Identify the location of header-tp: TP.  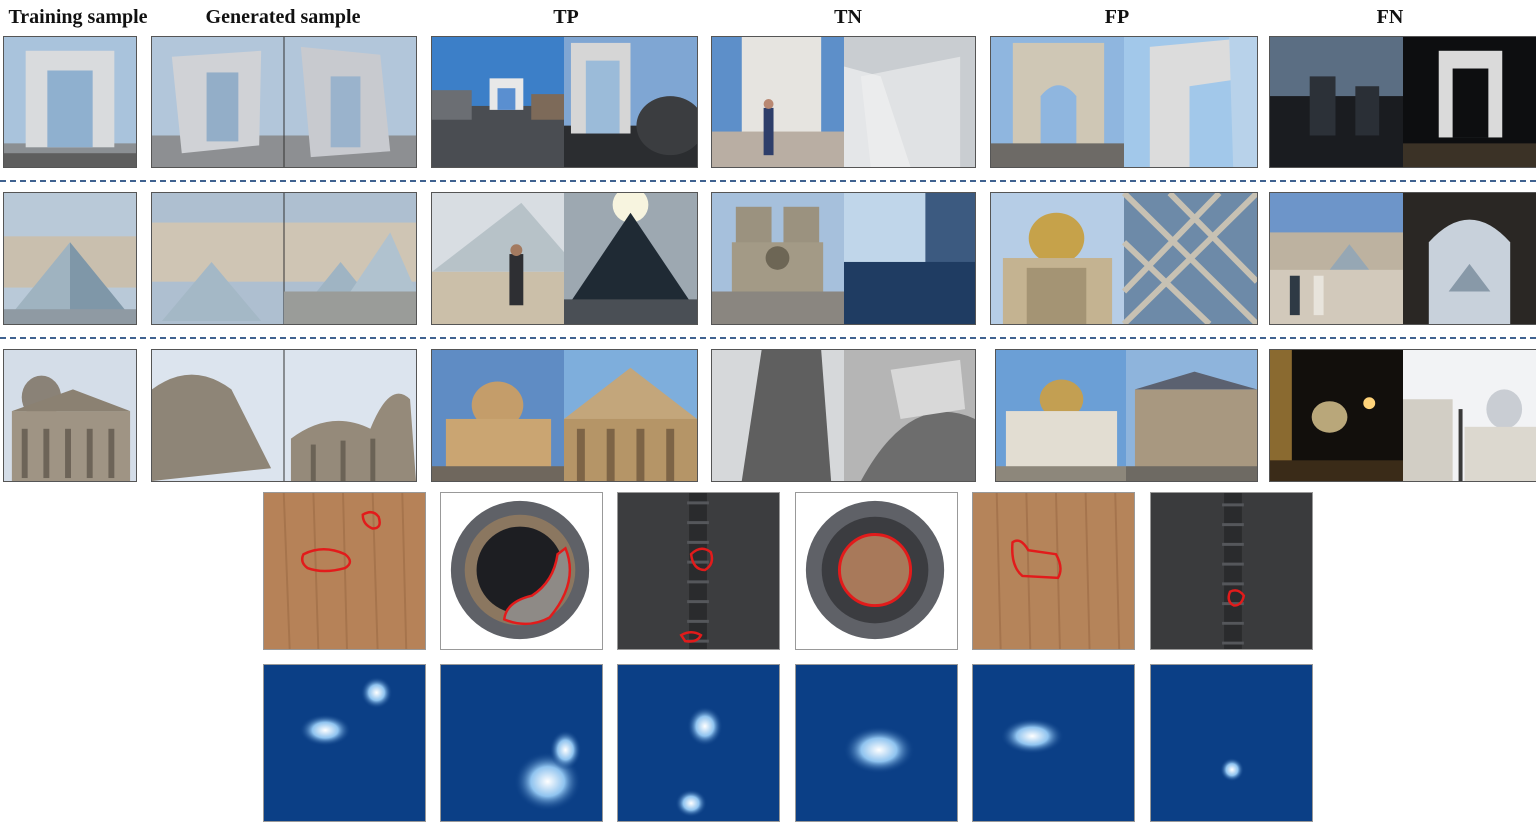
(566, 17).